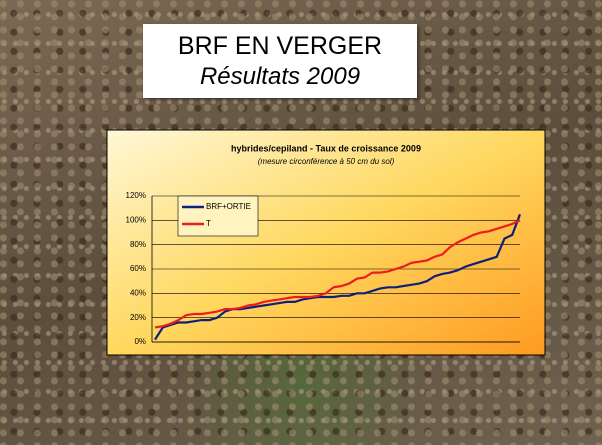  What do you see at coordinates (218, 216) in the screenshot?
I see `legend-box` at bounding box center [218, 216].